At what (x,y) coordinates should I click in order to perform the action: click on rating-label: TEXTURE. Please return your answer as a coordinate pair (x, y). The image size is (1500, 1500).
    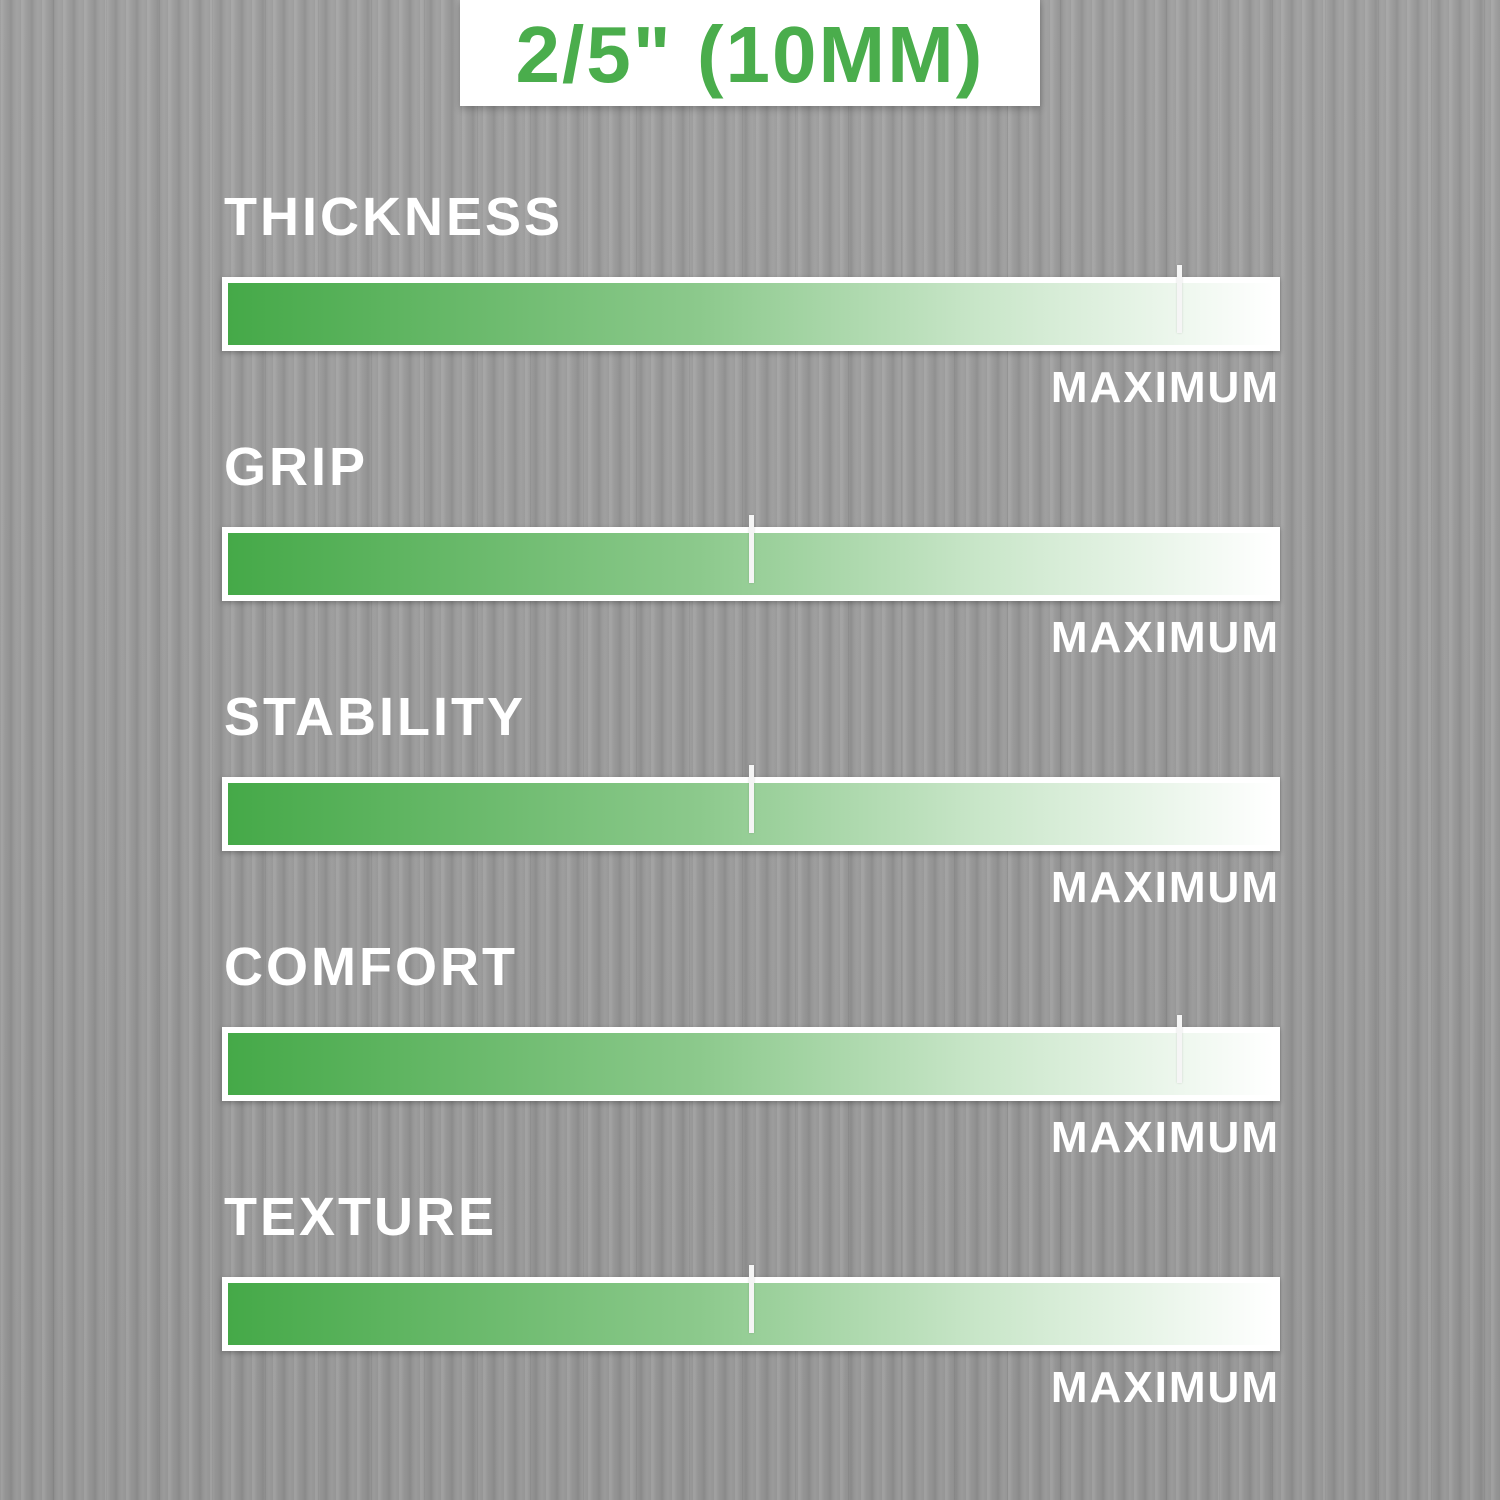
    Looking at the image, I should click on (361, 1217).